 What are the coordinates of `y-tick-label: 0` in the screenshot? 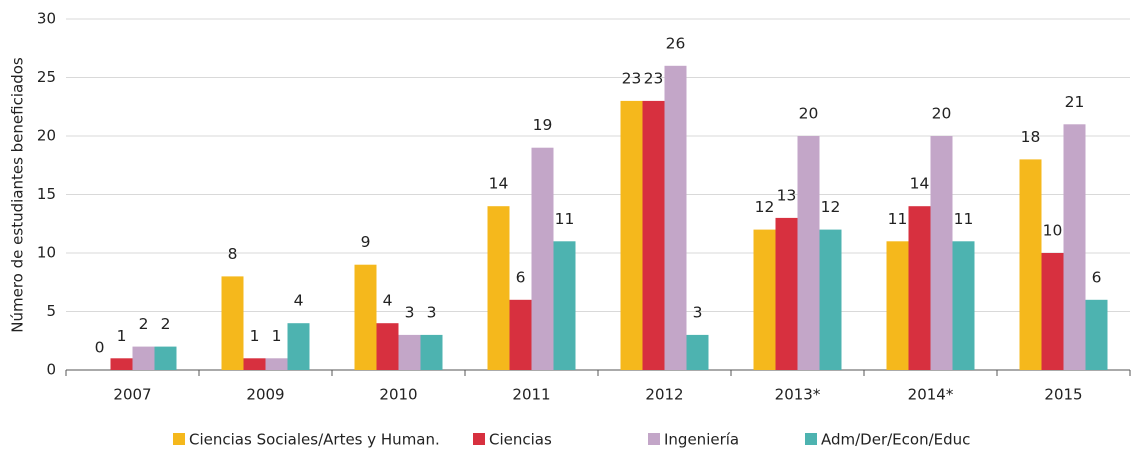 It's located at (51, 370).